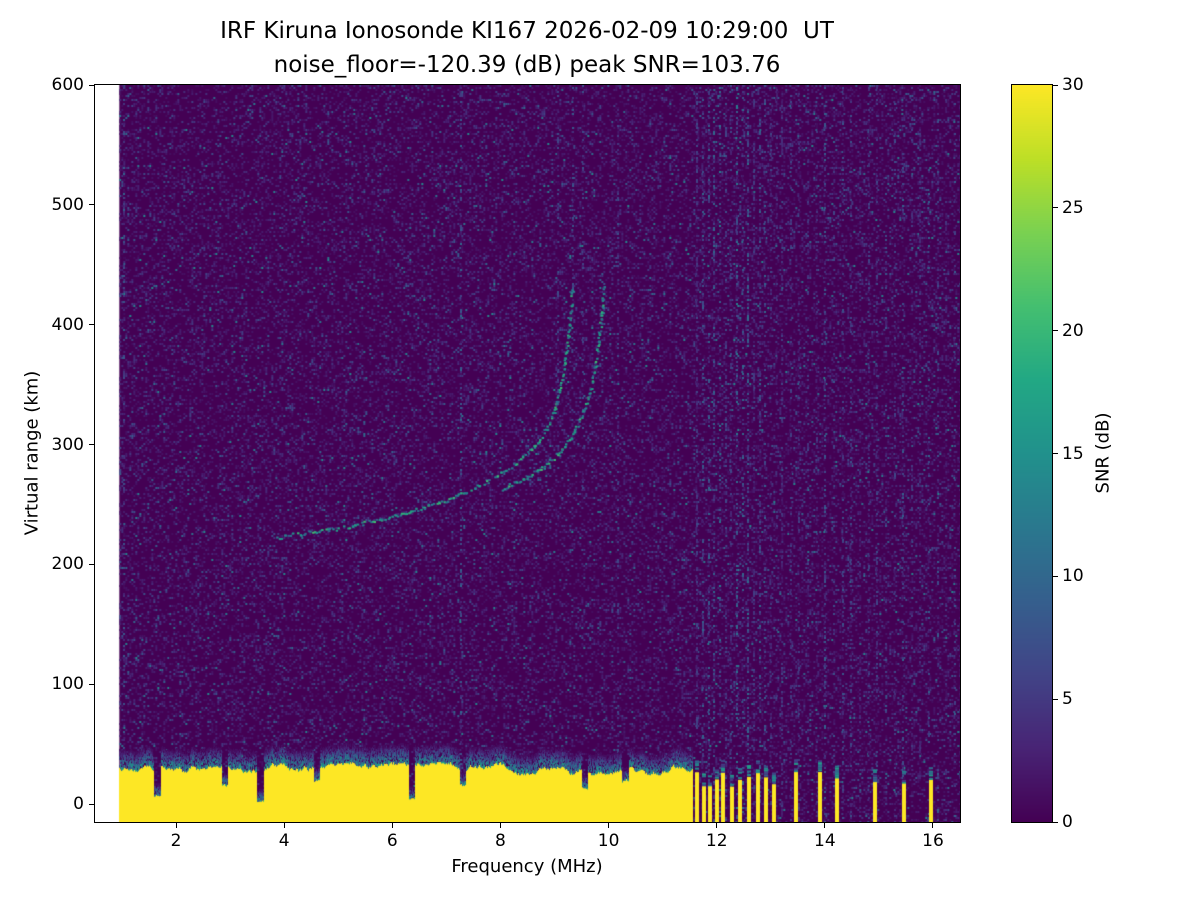  I want to click on colorbar-tick-label: 5, so click(1067, 699).